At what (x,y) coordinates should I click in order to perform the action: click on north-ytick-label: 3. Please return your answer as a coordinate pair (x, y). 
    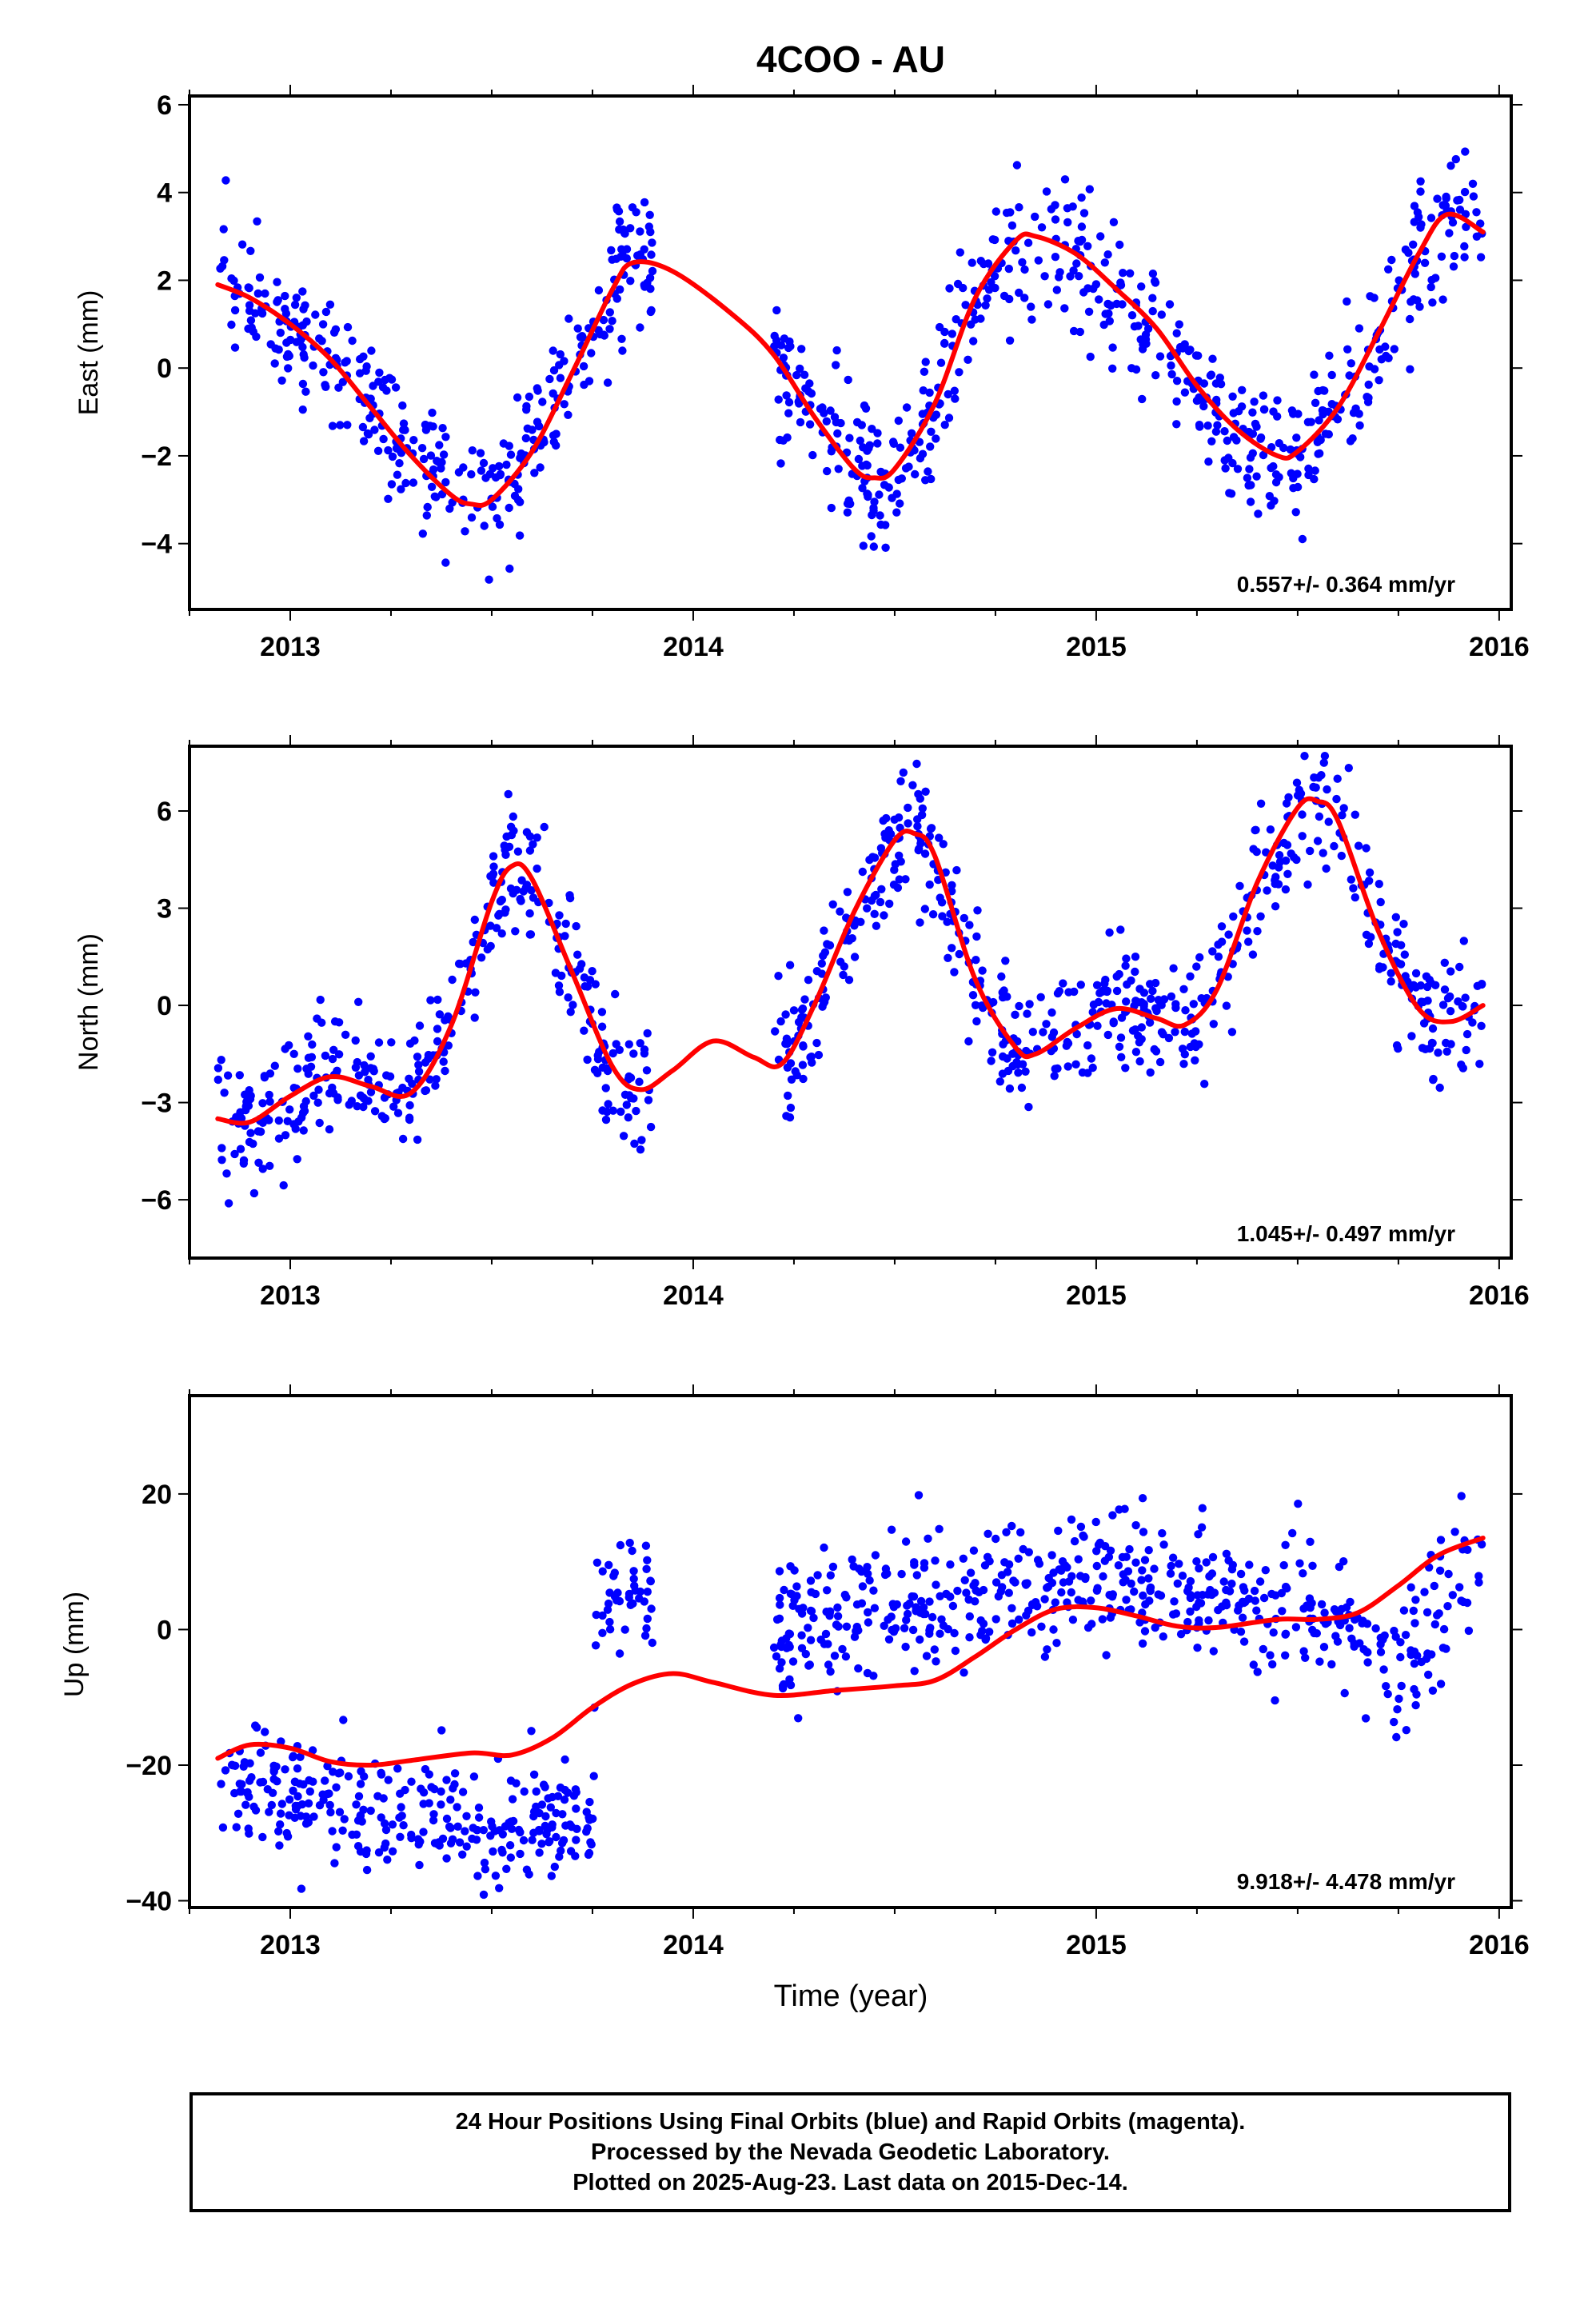
    Looking at the image, I should click on (164, 909).